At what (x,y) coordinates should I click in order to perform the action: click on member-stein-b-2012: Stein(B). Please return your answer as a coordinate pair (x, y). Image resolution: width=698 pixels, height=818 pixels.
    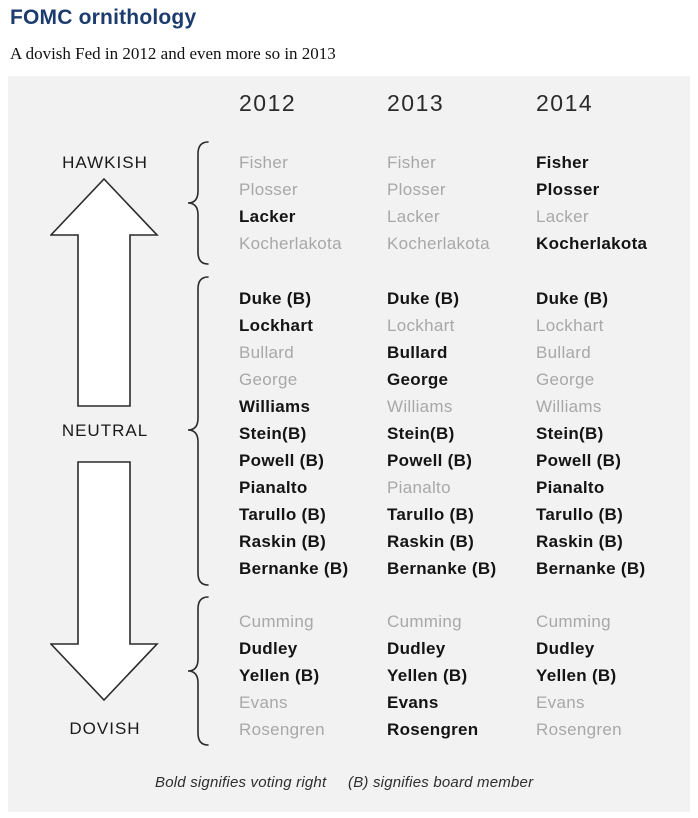
    Looking at the image, I should click on (273, 433).